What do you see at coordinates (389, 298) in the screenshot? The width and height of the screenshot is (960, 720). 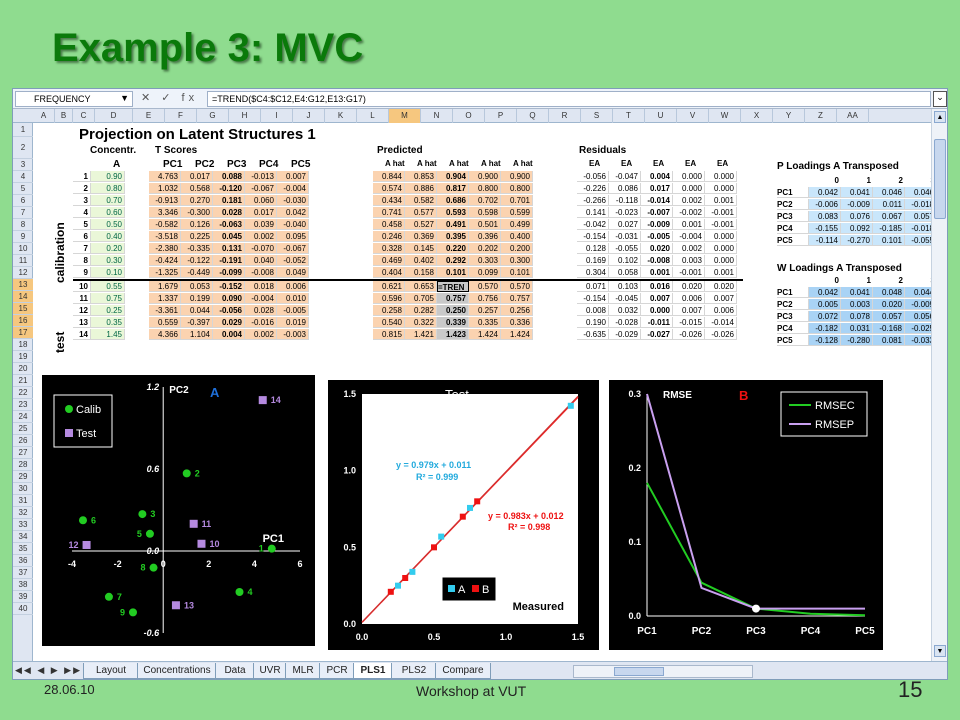 I see `predicted-value: 0.596` at bounding box center [389, 298].